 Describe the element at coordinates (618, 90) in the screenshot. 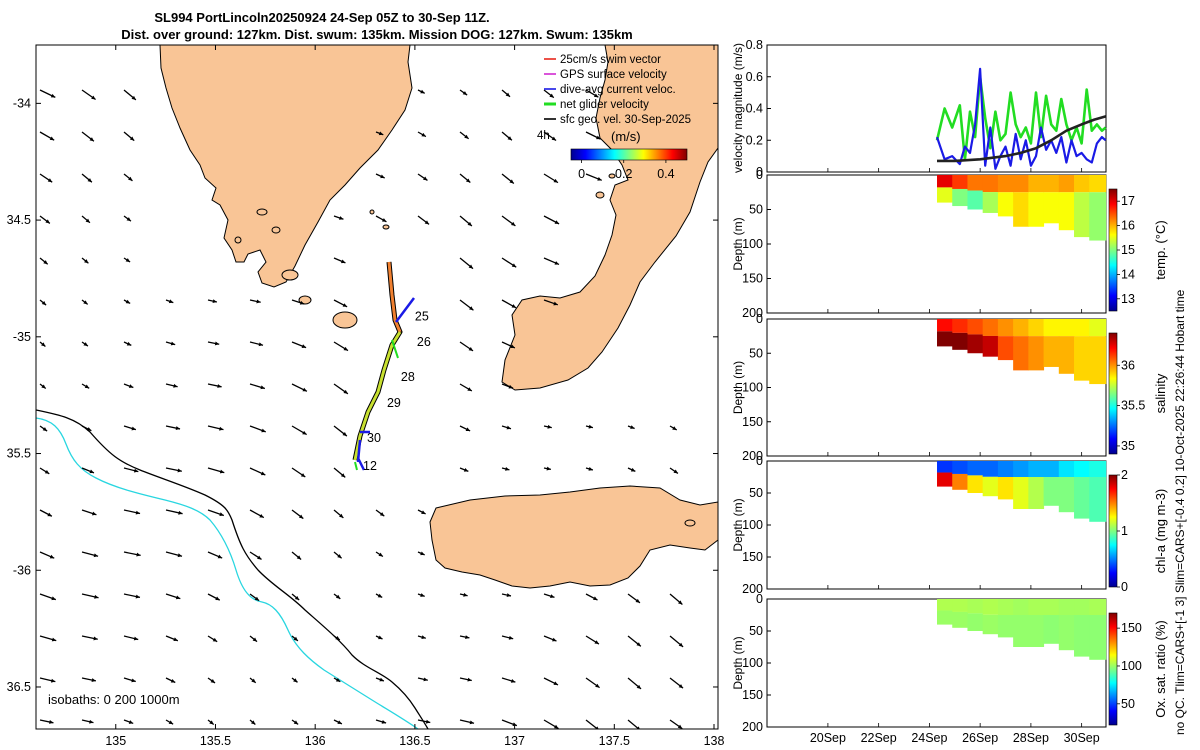

I see `legend-label: dive-avg current veloc.` at that location.